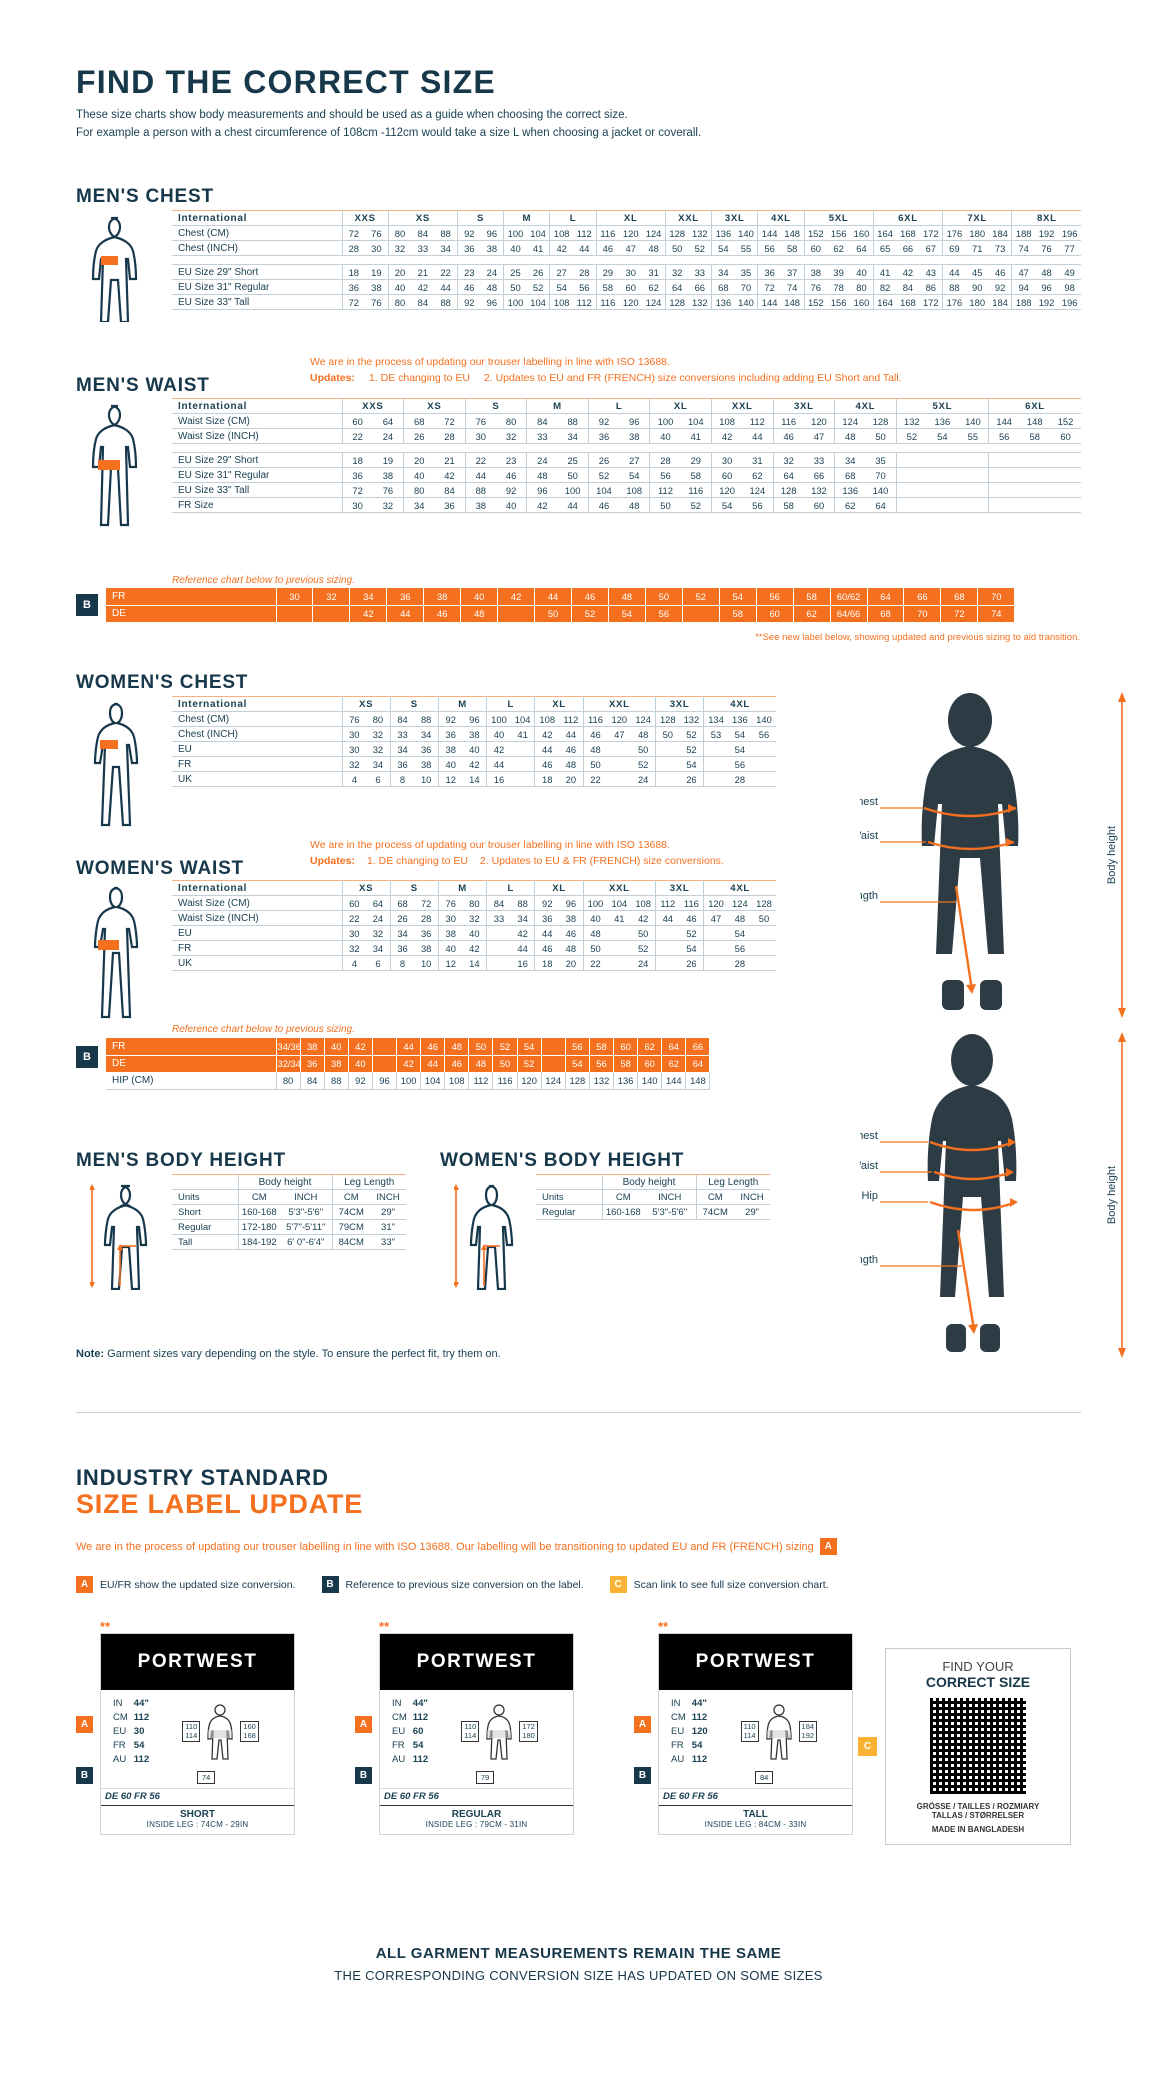 The height and width of the screenshot is (2076, 1157). I want to click on spec-row: CM 112, so click(410, 1718).